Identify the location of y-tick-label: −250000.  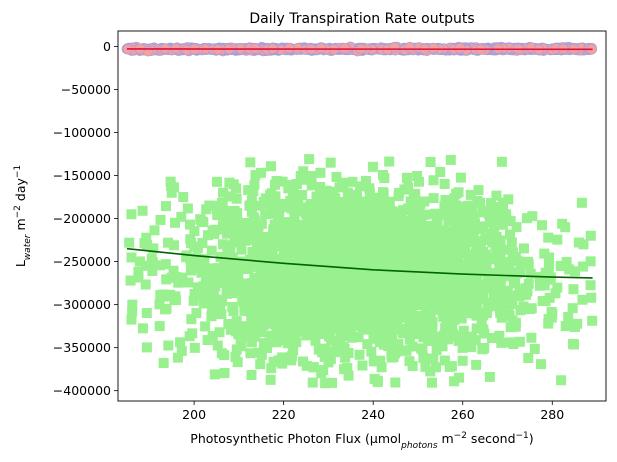
(82, 261).